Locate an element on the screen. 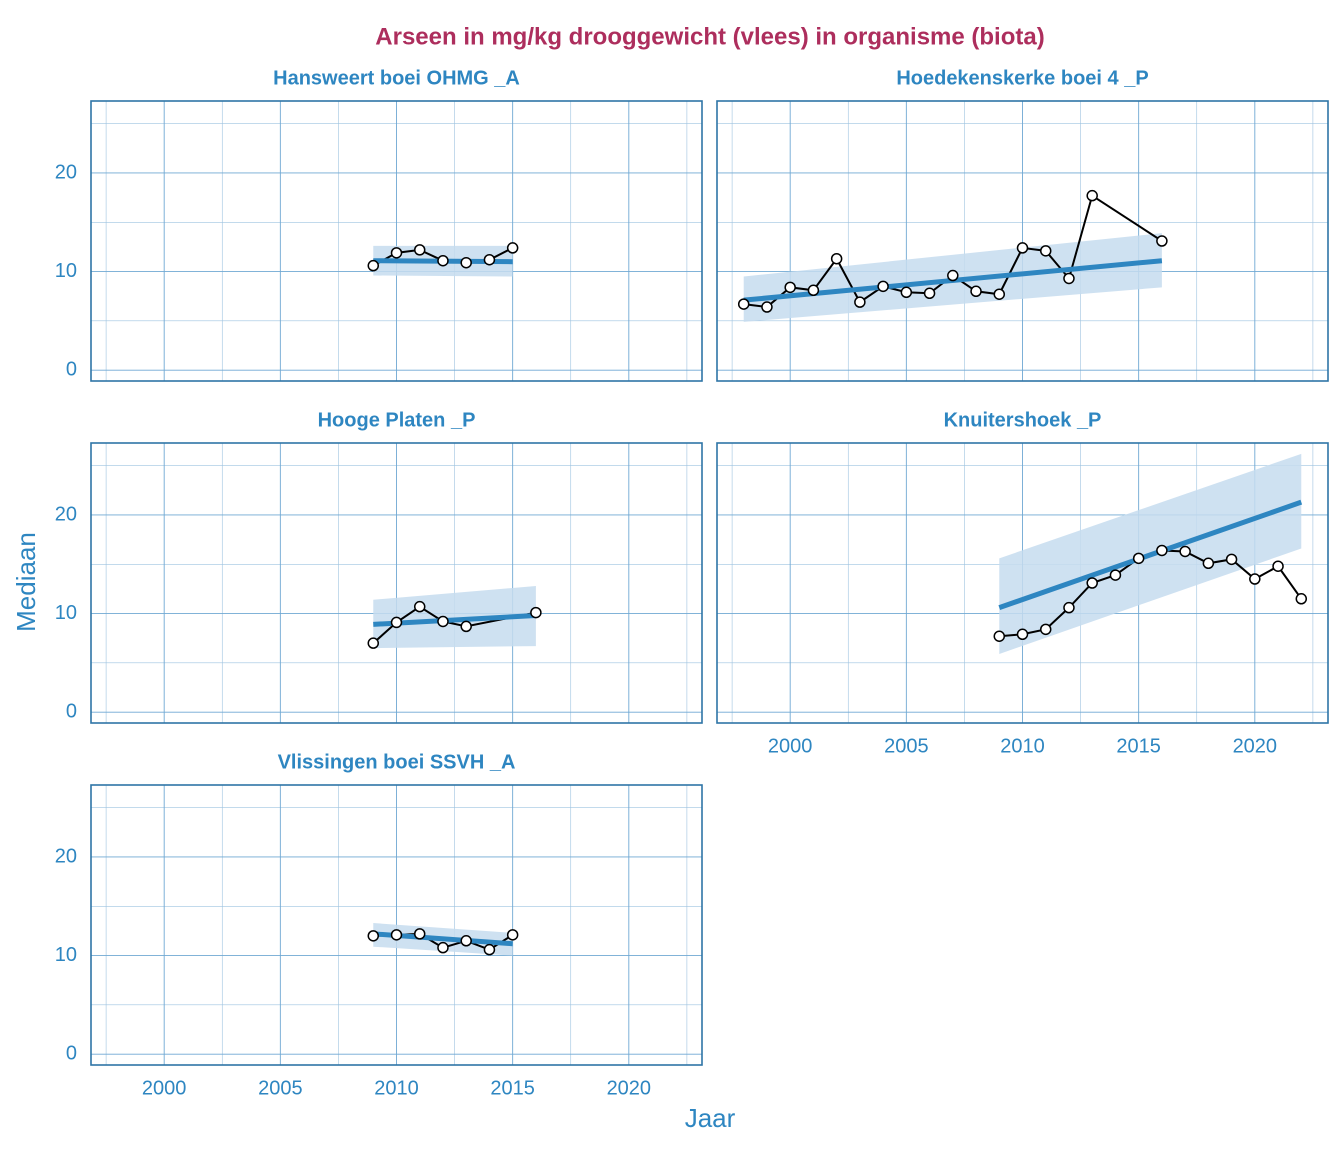  x-axis-title: Jaar is located at coordinates (710, 1118).